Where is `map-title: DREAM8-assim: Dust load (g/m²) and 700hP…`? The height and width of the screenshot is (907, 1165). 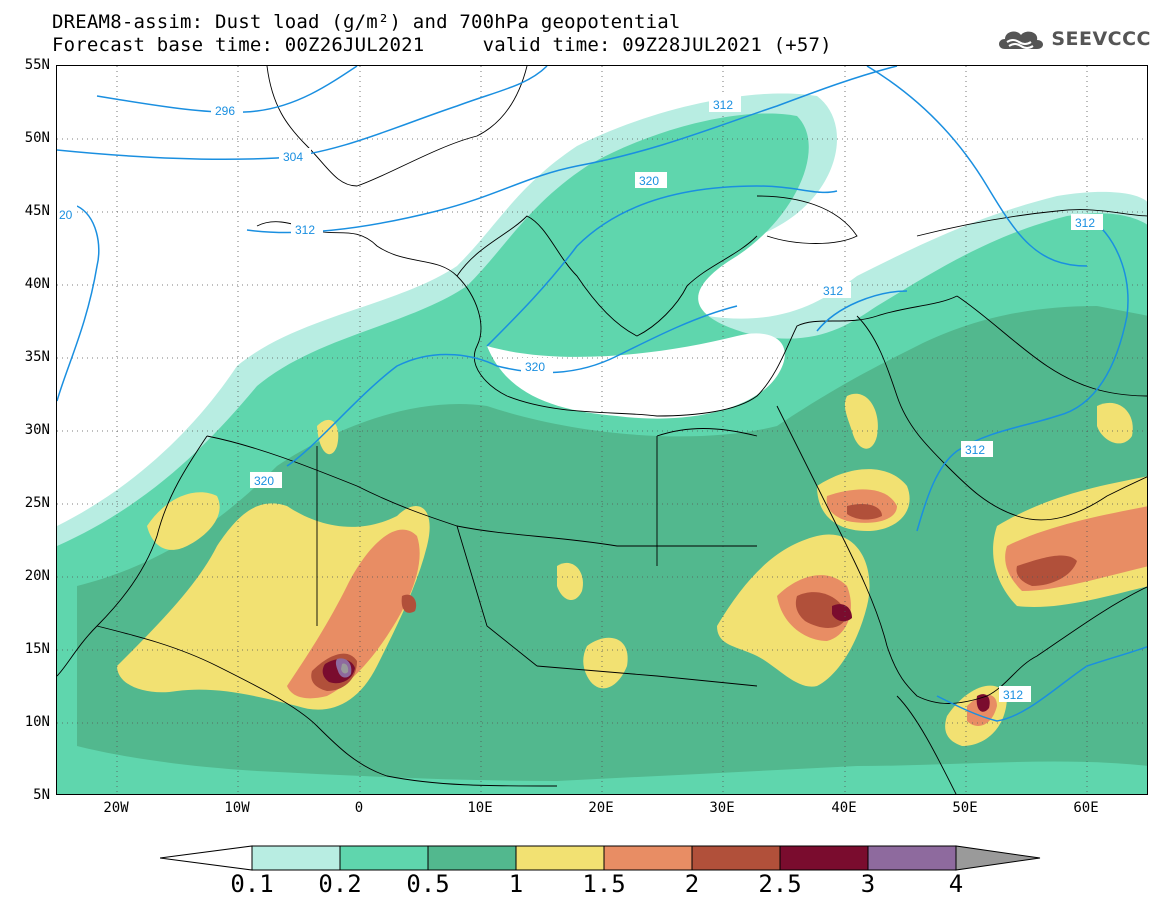 map-title: DREAM8-assim: Dust load (g/m²) and 700hP… is located at coordinates (366, 22).